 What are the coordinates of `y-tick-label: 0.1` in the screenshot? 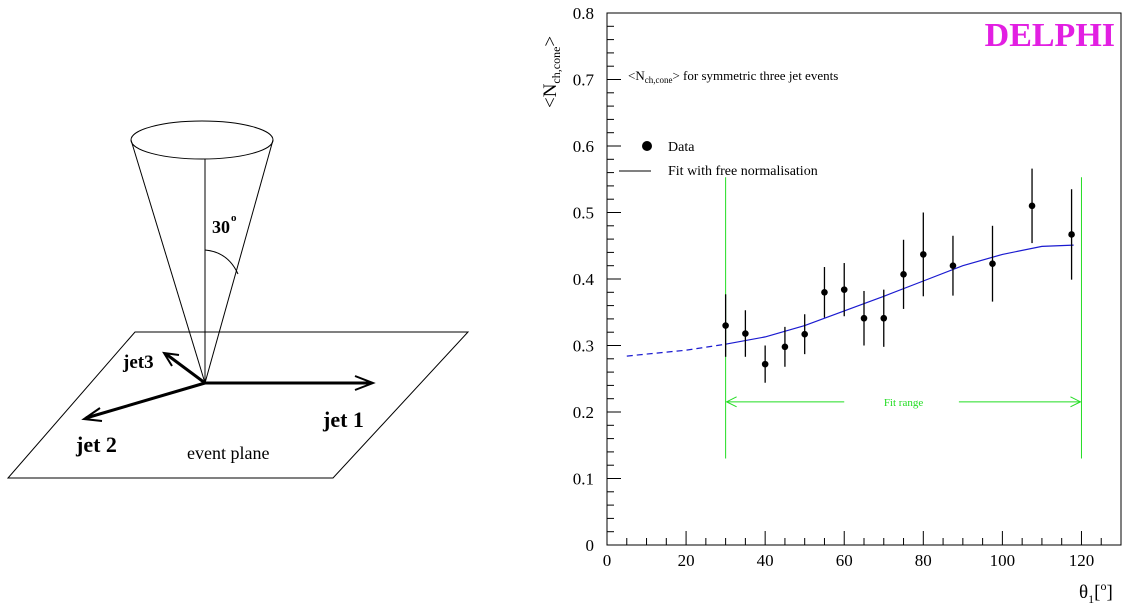 It's located at (583, 479).